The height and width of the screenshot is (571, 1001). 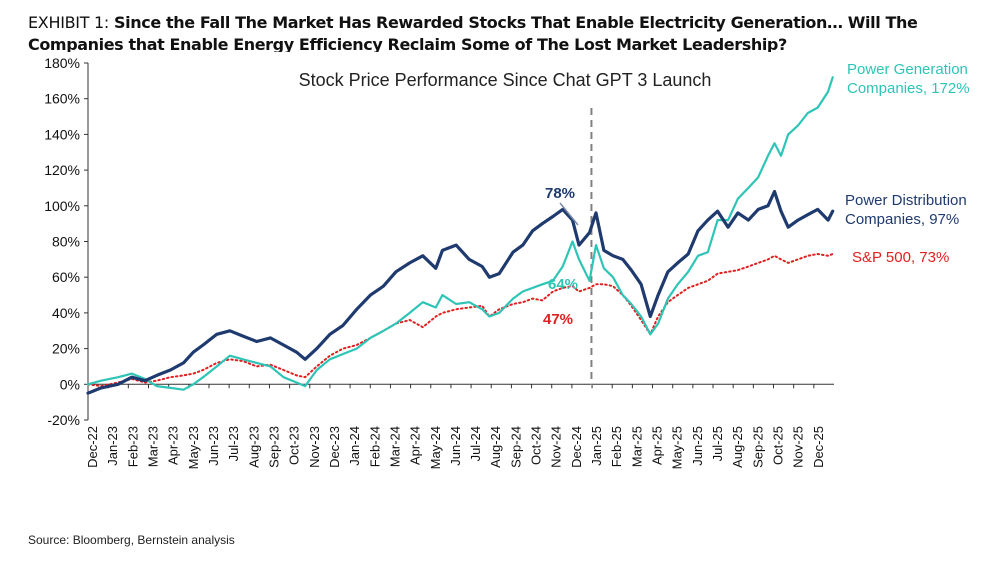 What do you see at coordinates (677, 447) in the screenshot?
I see `x-tick-label: May-25` at bounding box center [677, 447].